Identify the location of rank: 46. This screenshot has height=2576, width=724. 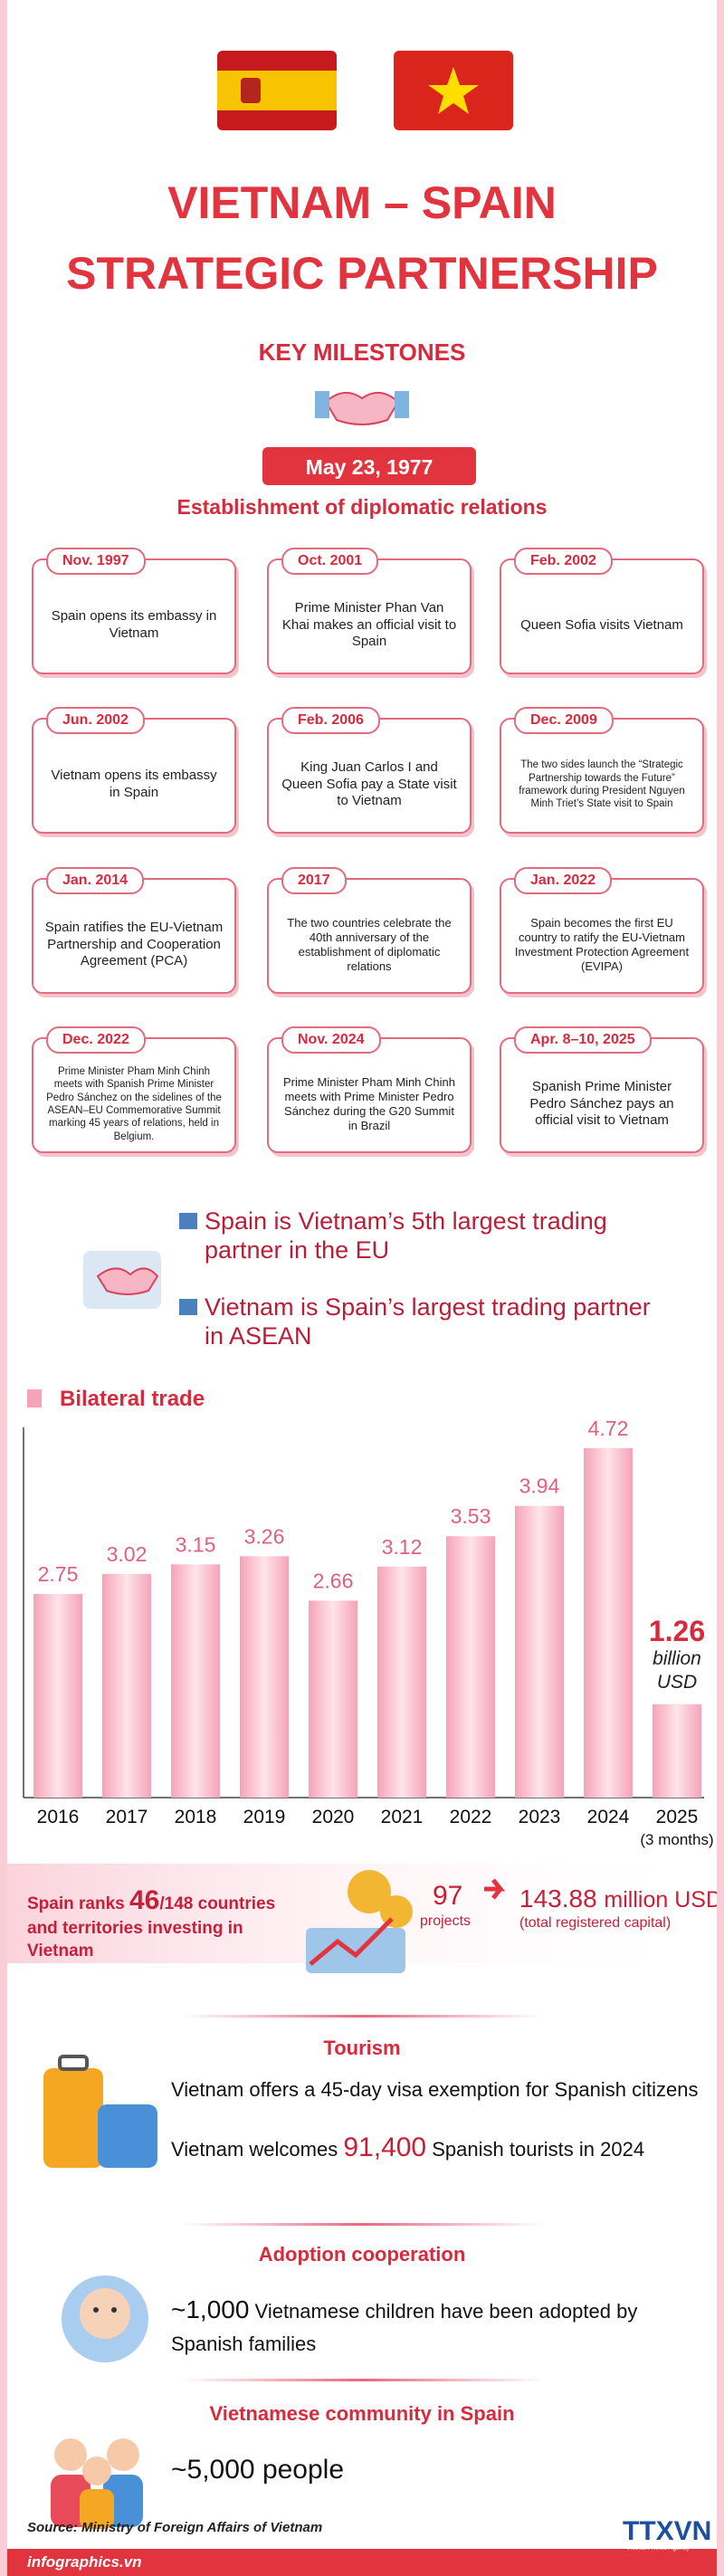
(145, 1900).